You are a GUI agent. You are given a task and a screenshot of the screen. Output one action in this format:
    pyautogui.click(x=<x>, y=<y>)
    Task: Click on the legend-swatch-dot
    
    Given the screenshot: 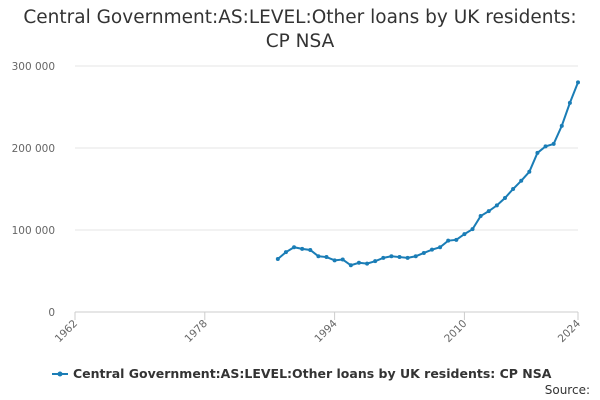 What is the action you would take?
    pyautogui.click(x=60, y=374)
    